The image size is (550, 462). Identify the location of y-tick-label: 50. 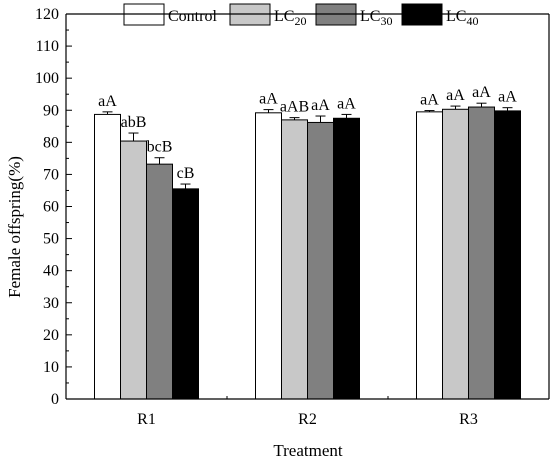
(51, 239).